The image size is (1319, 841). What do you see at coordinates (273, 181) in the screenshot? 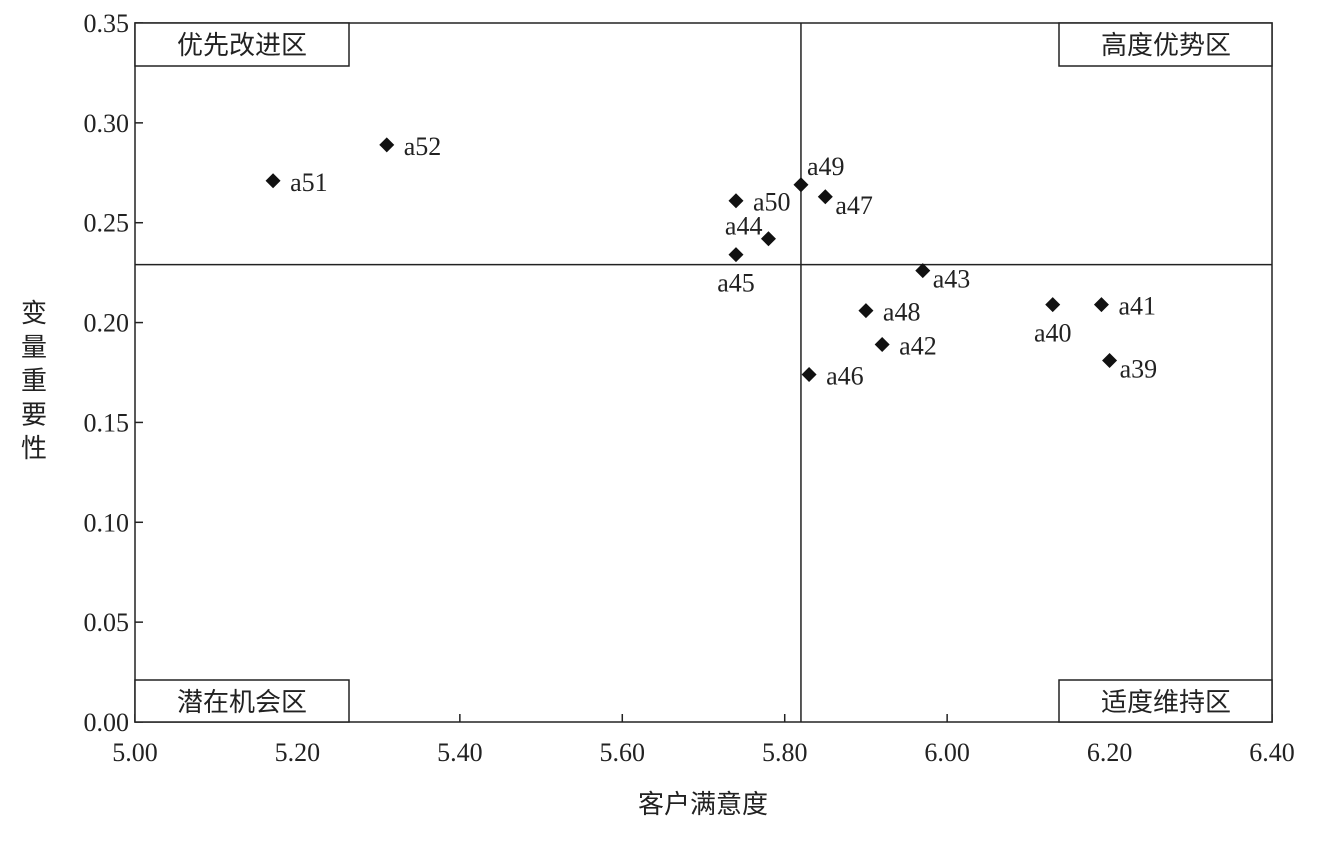
I see `point-a51` at bounding box center [273, 181].